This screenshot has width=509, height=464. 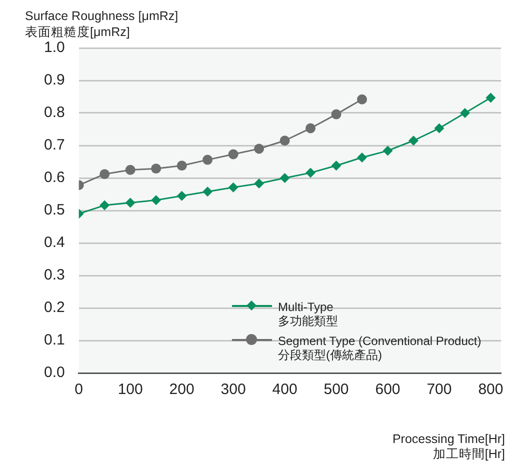 I want to click on x-tick-label: 0, so click(x=79, y=389).